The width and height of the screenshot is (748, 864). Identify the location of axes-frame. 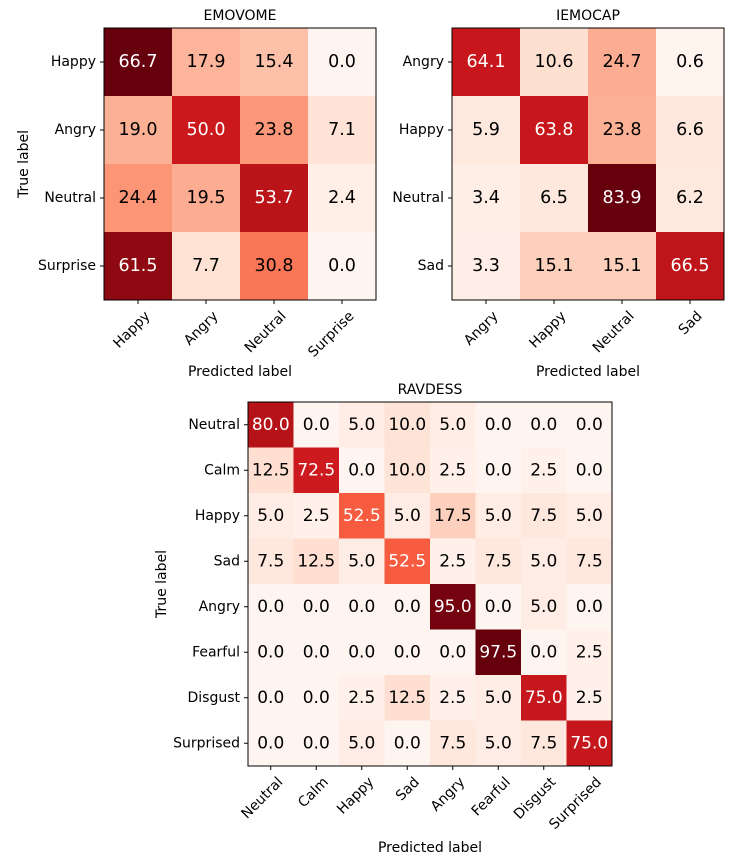
(240, 164).